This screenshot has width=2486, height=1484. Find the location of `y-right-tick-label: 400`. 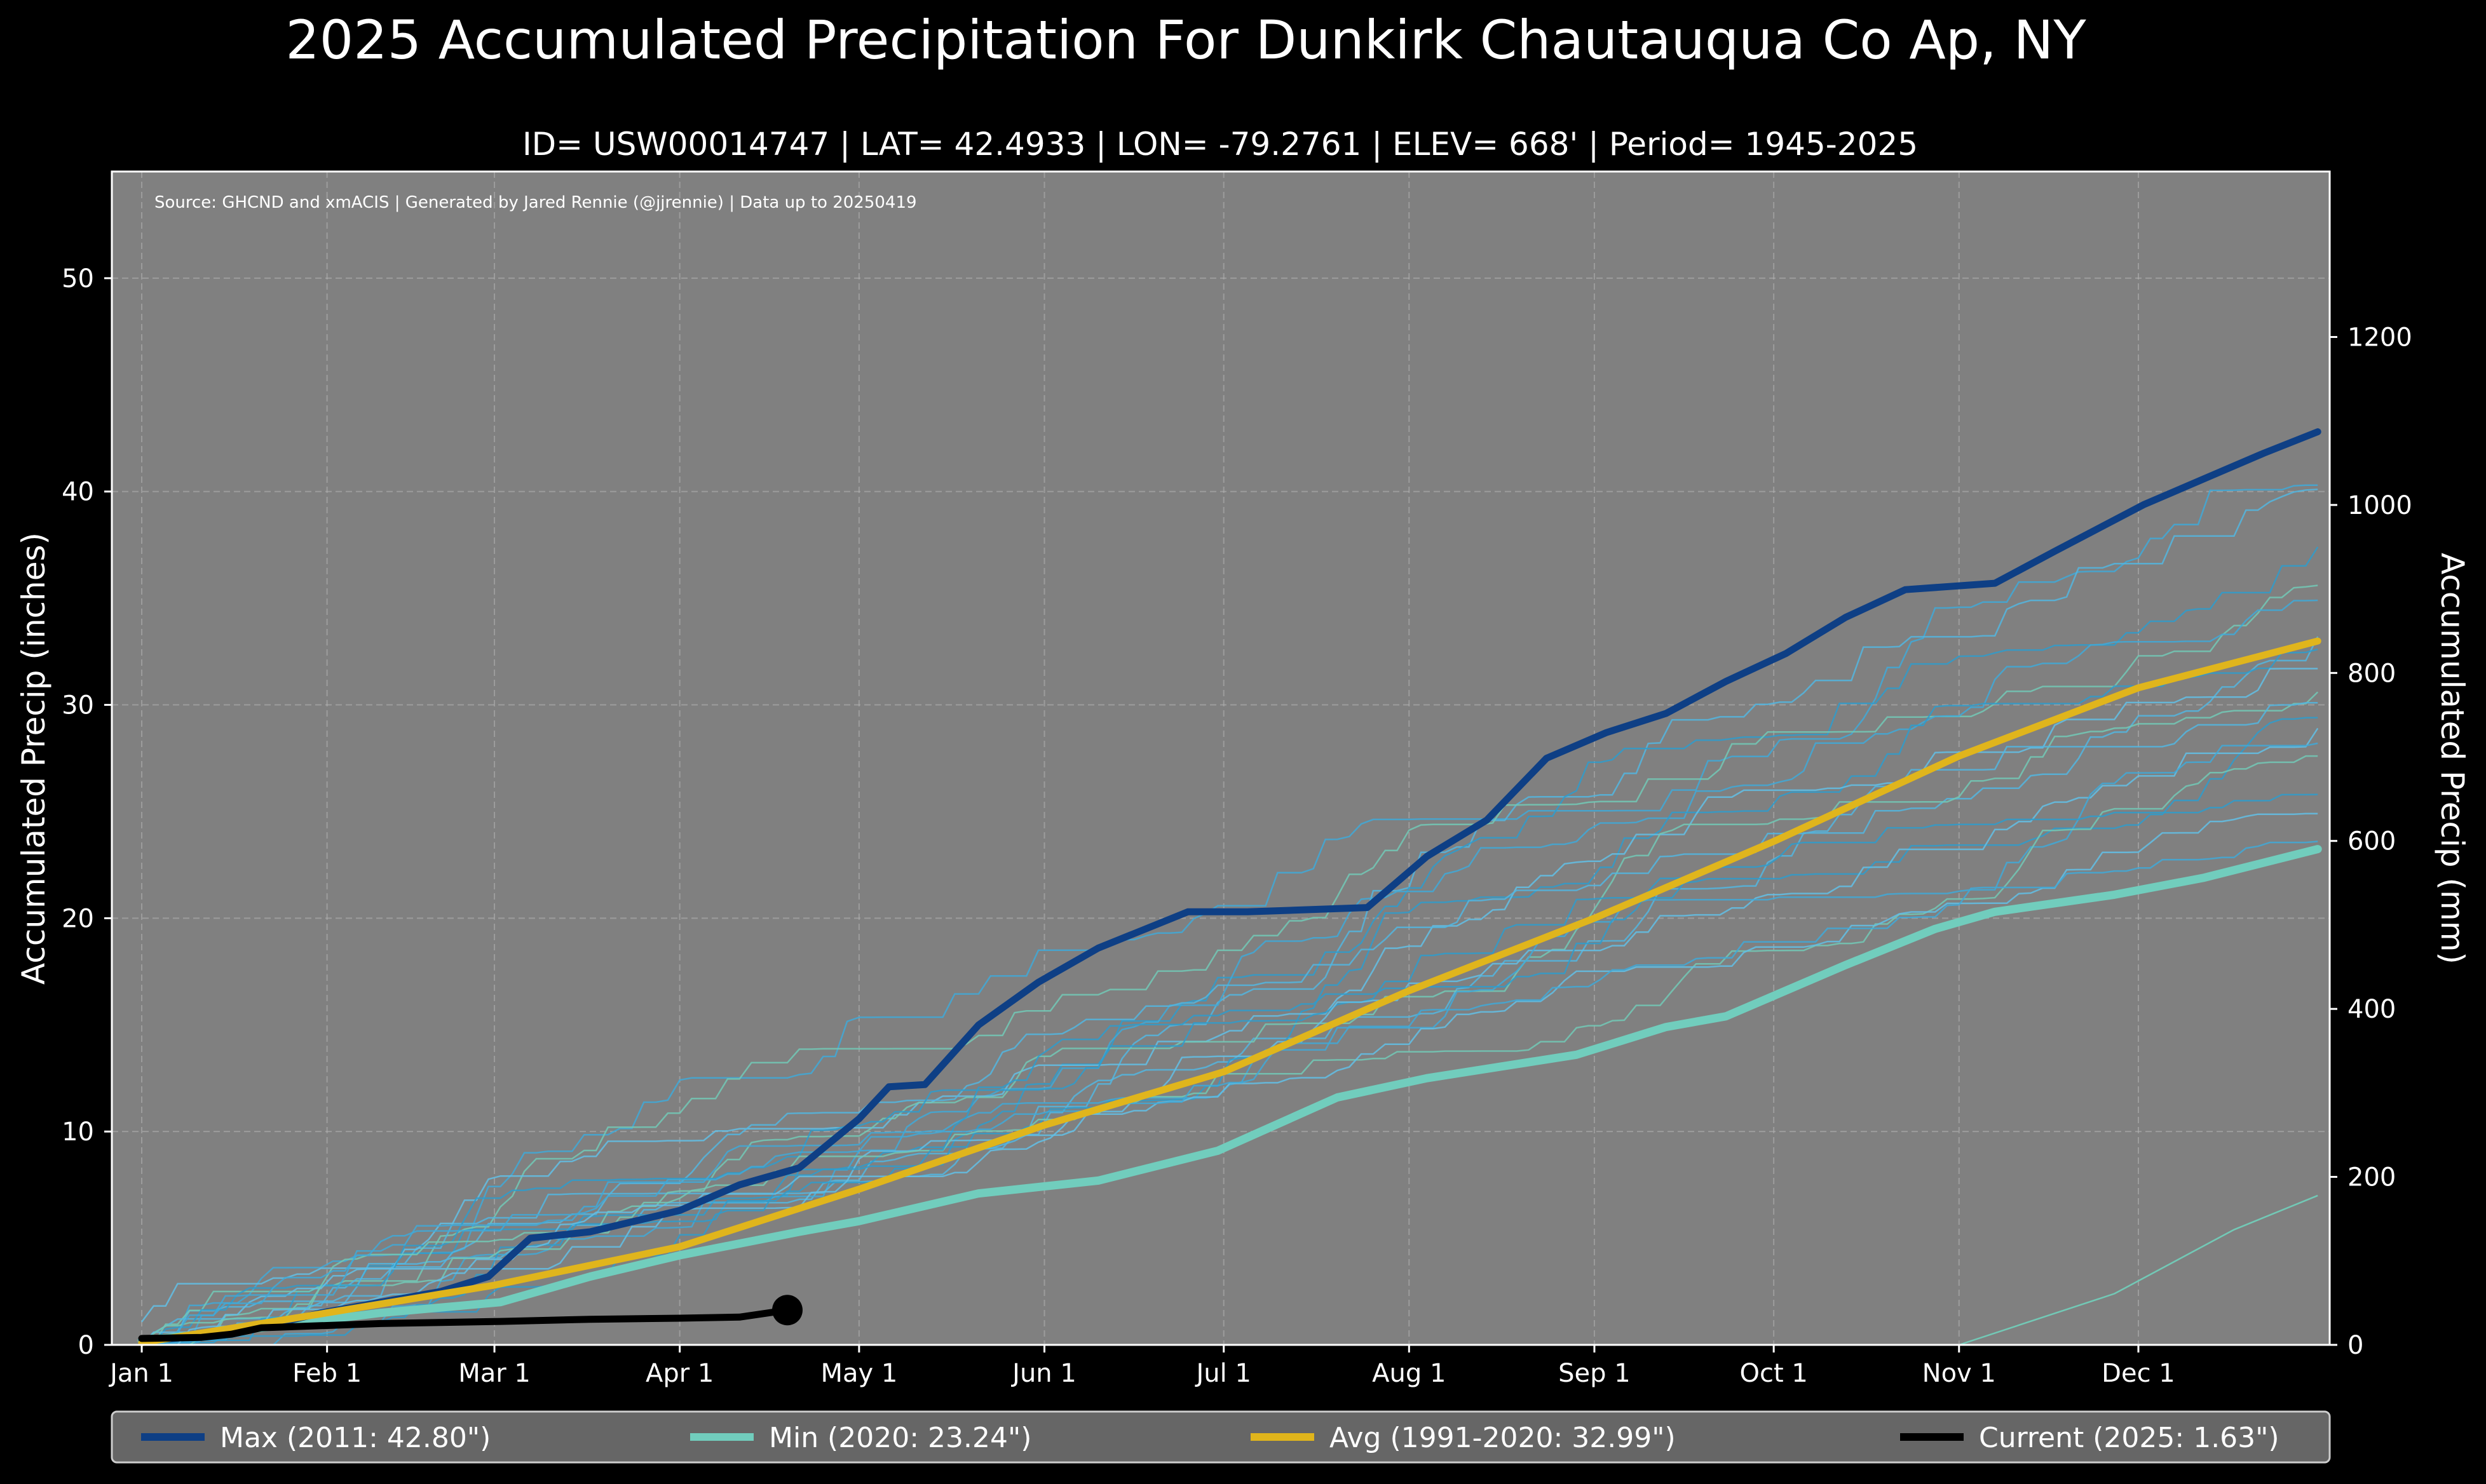

y-right-tick-label: 400 is located at coordinates (2371, 1009).